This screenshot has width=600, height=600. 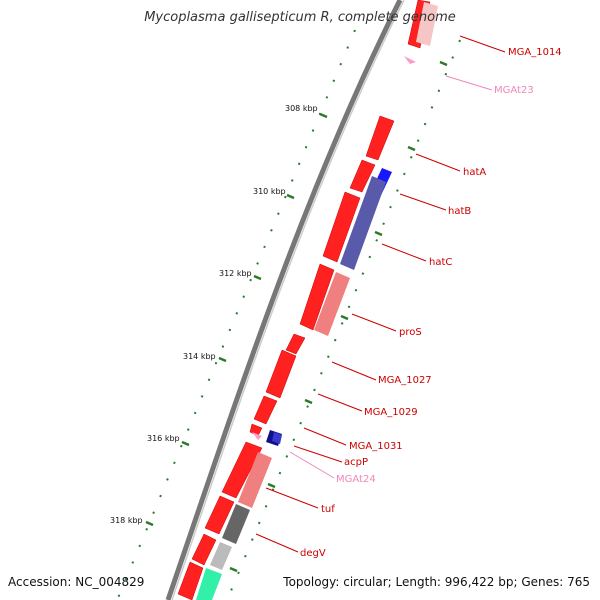 I want to click on gene-mgat24-shape, so click(x=257, y=436).